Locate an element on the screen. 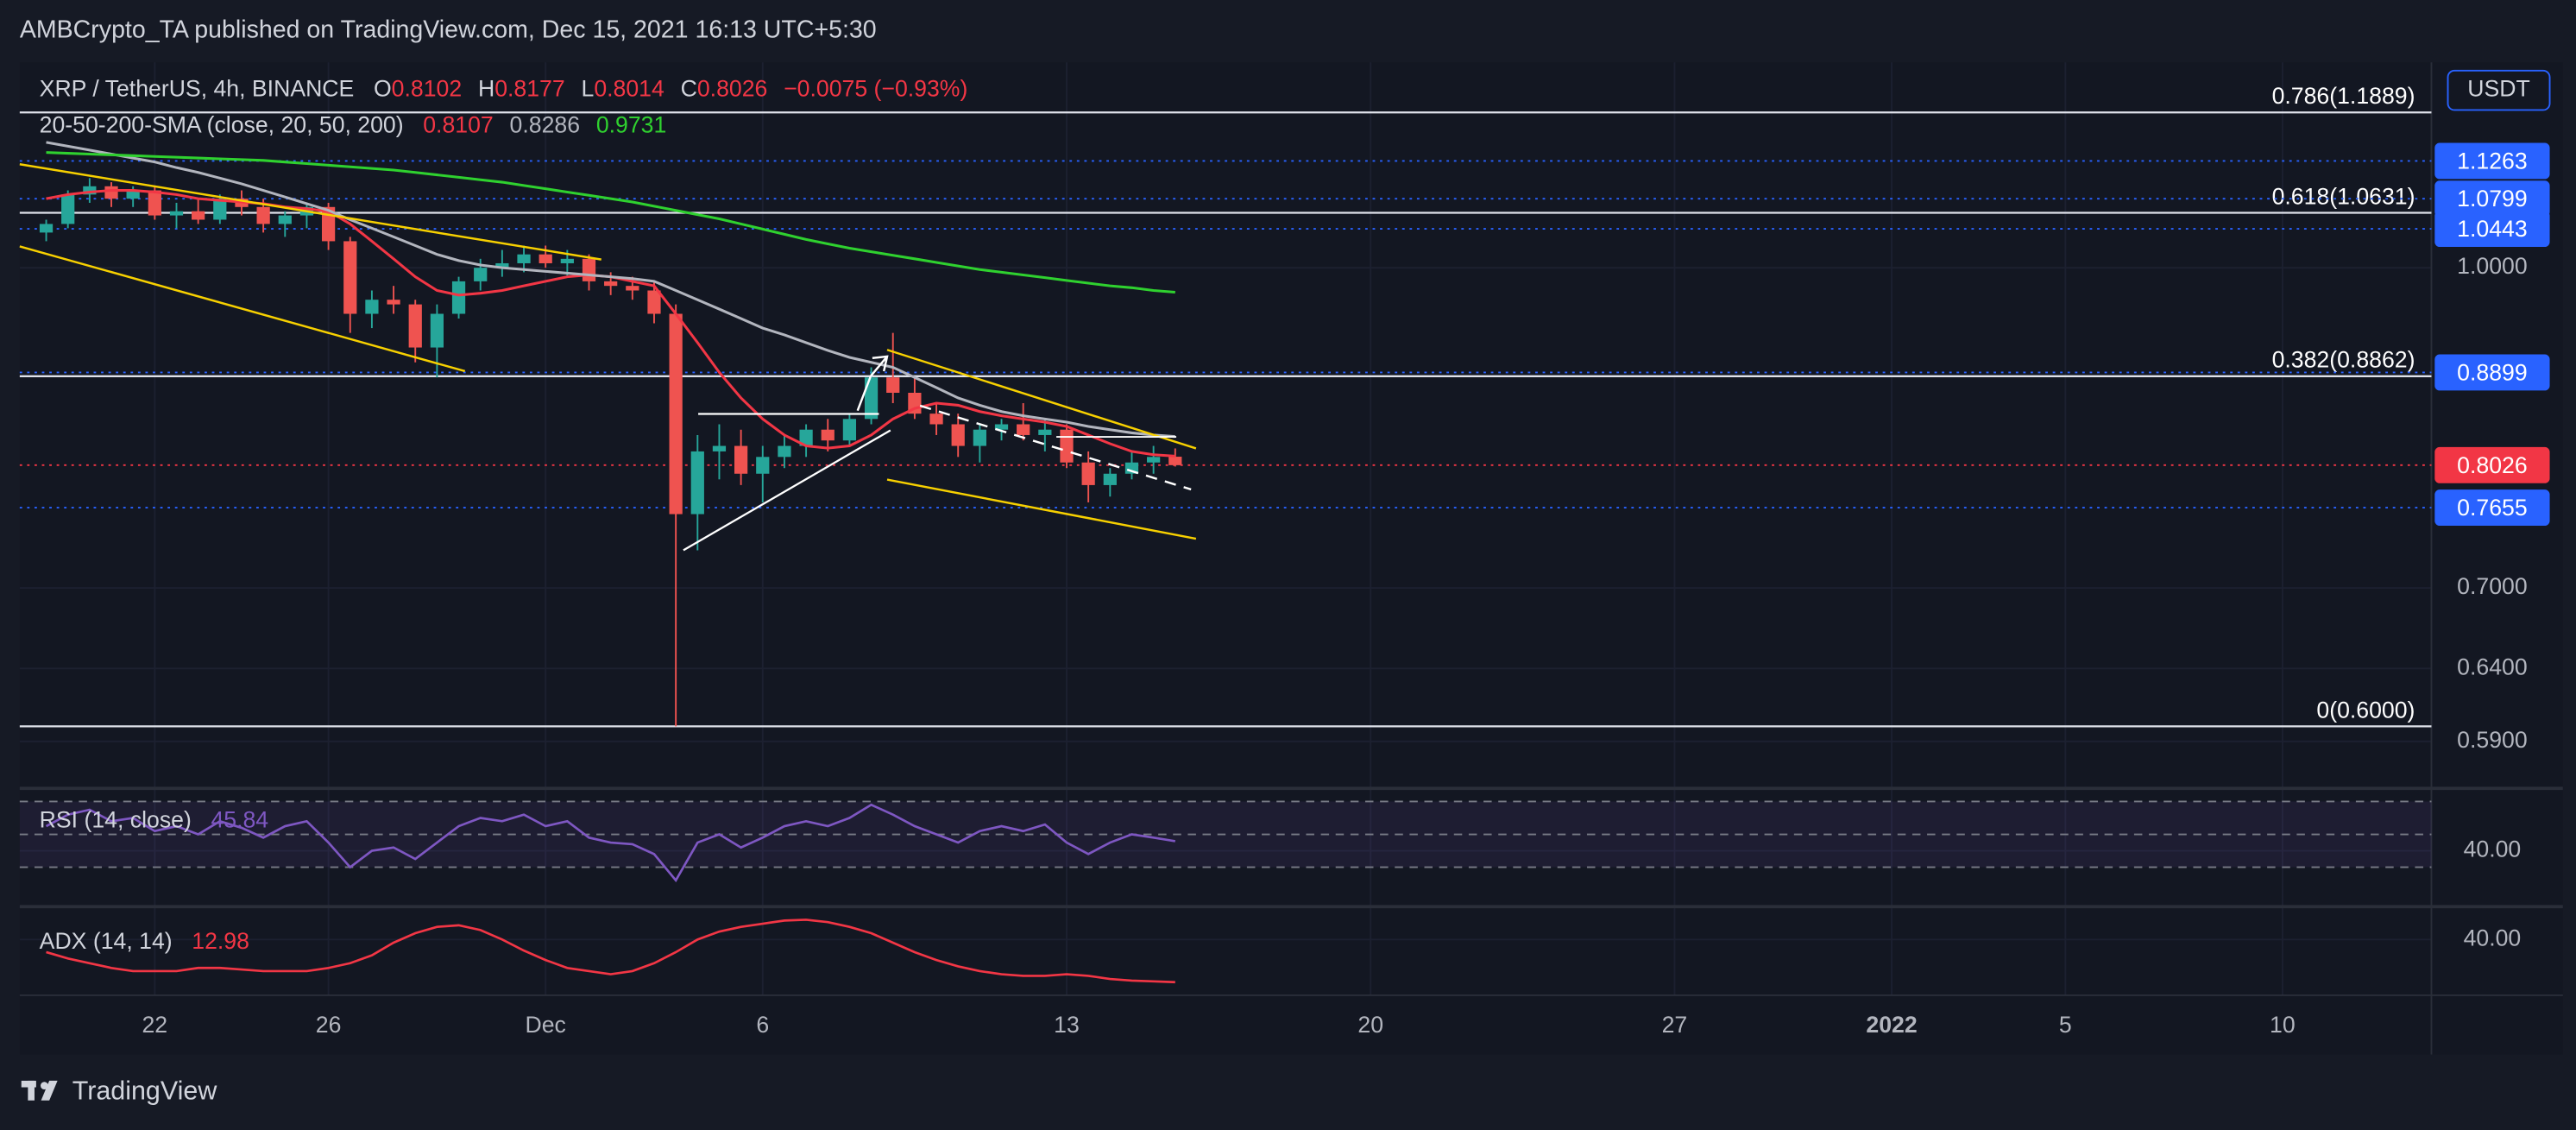 The image size is (2576, 1130). projection-line is located at coordinates (1056, 447).